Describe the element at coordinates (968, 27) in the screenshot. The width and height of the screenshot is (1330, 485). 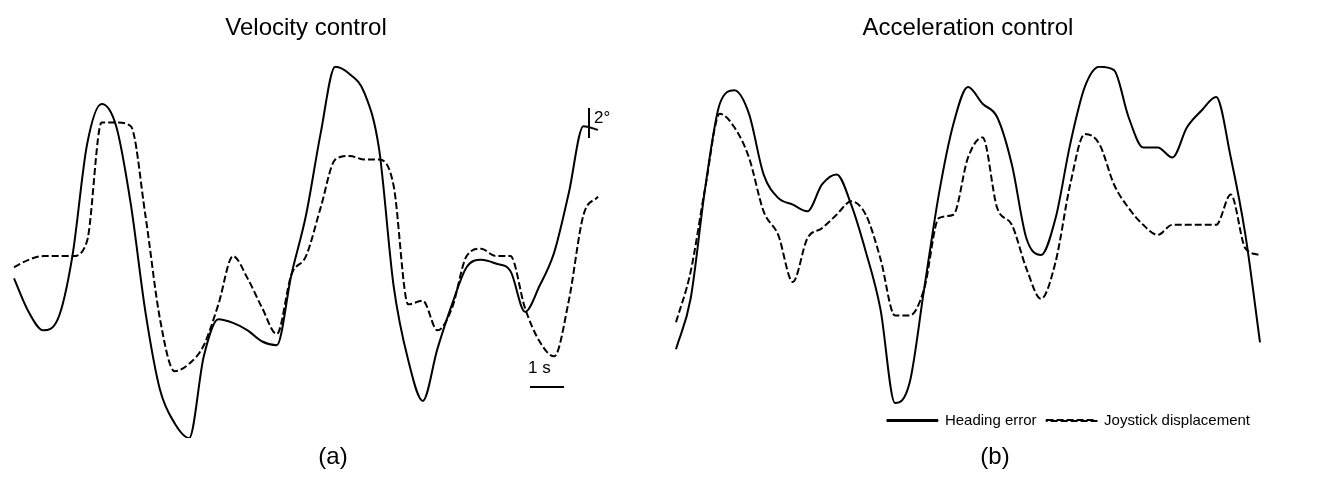
I see `chart-title: Acceleration control` at that location.